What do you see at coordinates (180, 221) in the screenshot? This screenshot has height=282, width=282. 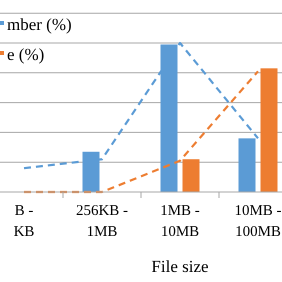 I see `x-tick-label: 1MB - 10MB` at bounding box center [180, 221].